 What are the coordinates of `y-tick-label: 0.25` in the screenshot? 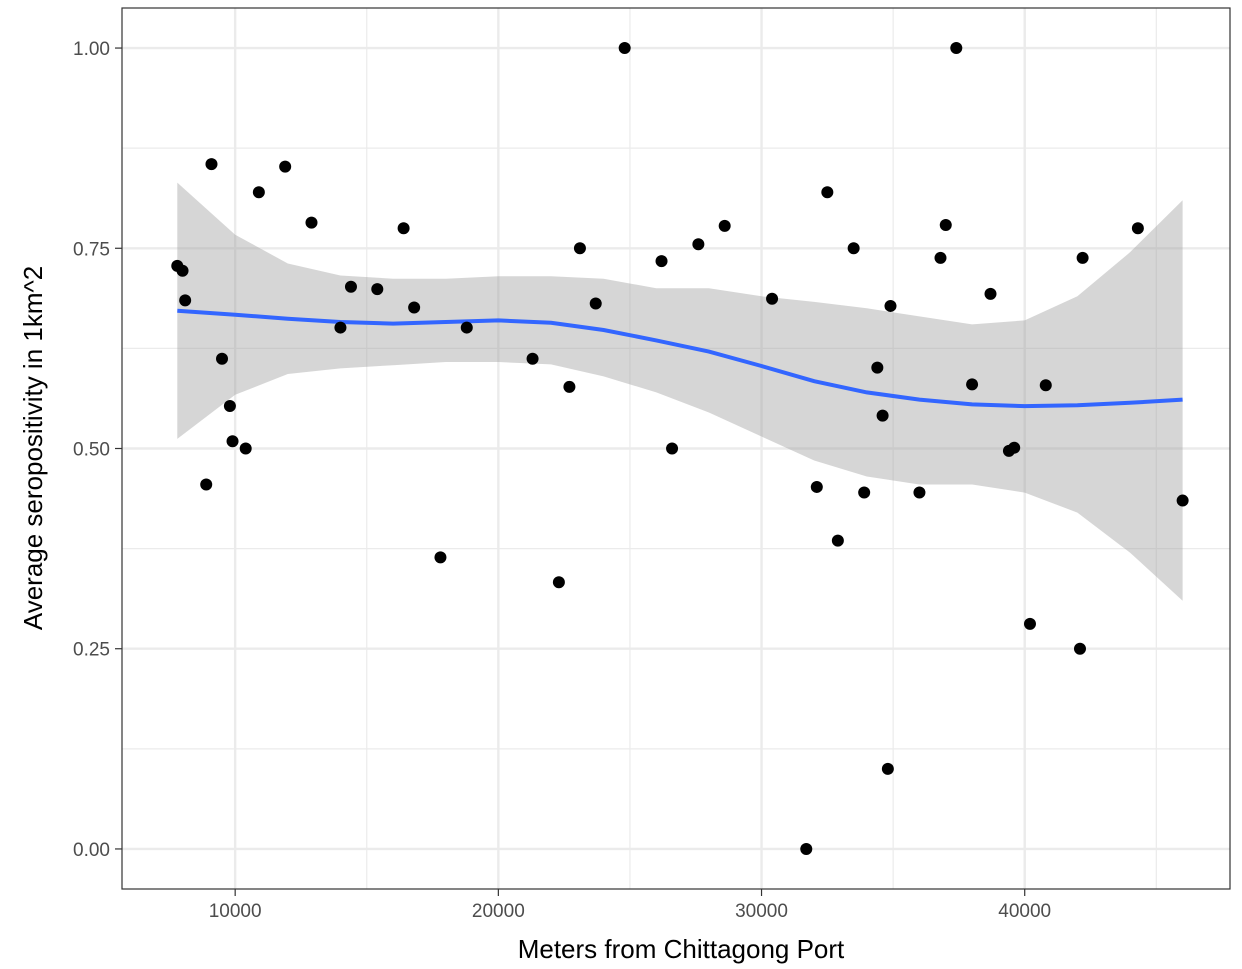 It's located at (91, 650).